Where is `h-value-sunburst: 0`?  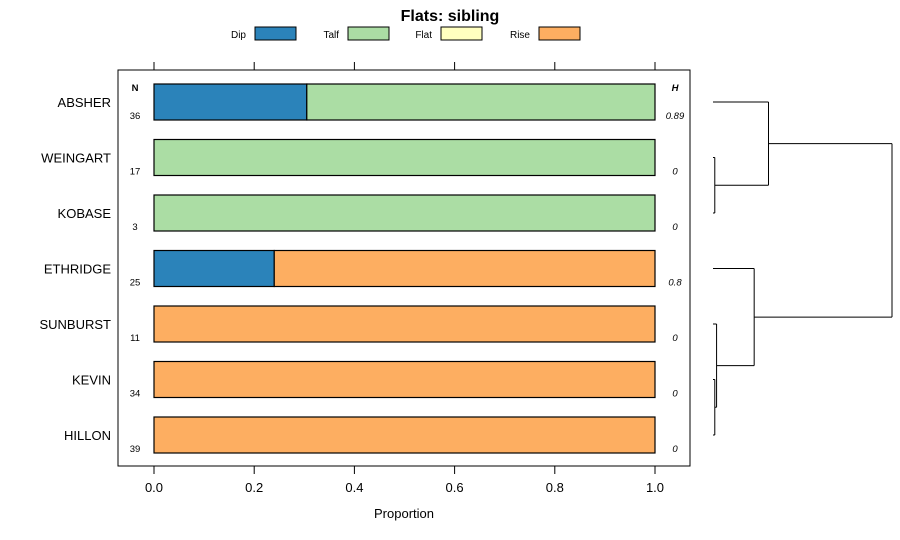 h-value-sunburst: 0 is located at coordinates (675, 338).